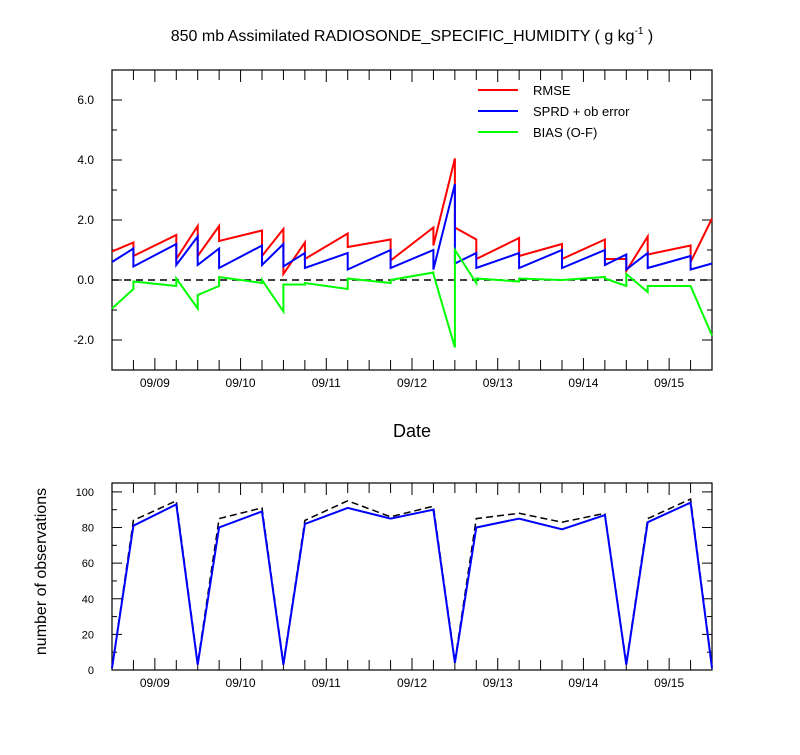 The height and width of the screenshot is (755, 800). Describe the element at coordinates (88, 635) in the screenshot. I see `y-tick-label: 20` at that location.